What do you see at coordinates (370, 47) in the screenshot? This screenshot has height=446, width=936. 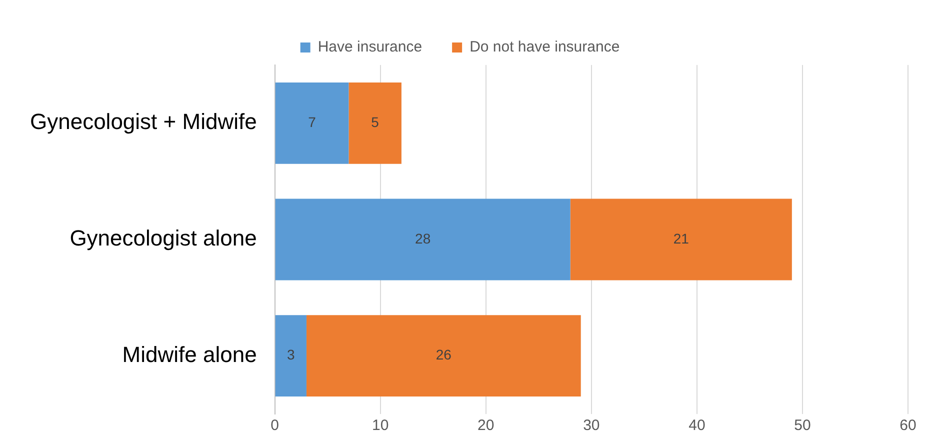 I see `legend-label: Have insurance` at bounding box center [370, 47].